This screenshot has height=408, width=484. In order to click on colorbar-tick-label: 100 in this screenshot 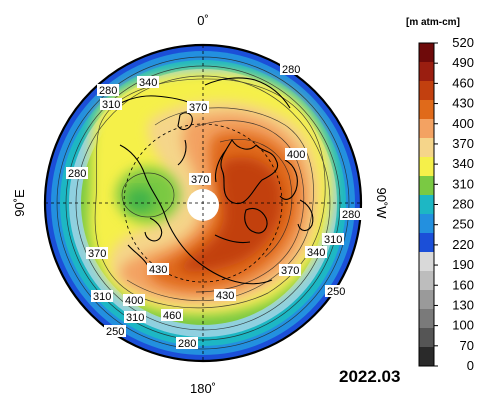, I will do `click(463, 325)`.